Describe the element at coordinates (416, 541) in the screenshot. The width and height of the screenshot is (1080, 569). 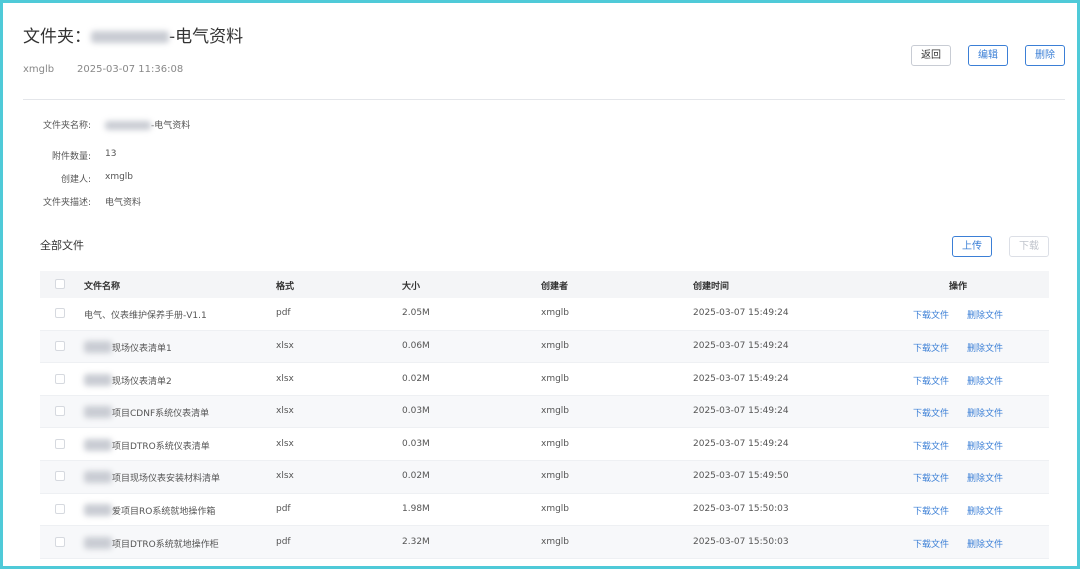
I see `cell: 2.32M` at that location.